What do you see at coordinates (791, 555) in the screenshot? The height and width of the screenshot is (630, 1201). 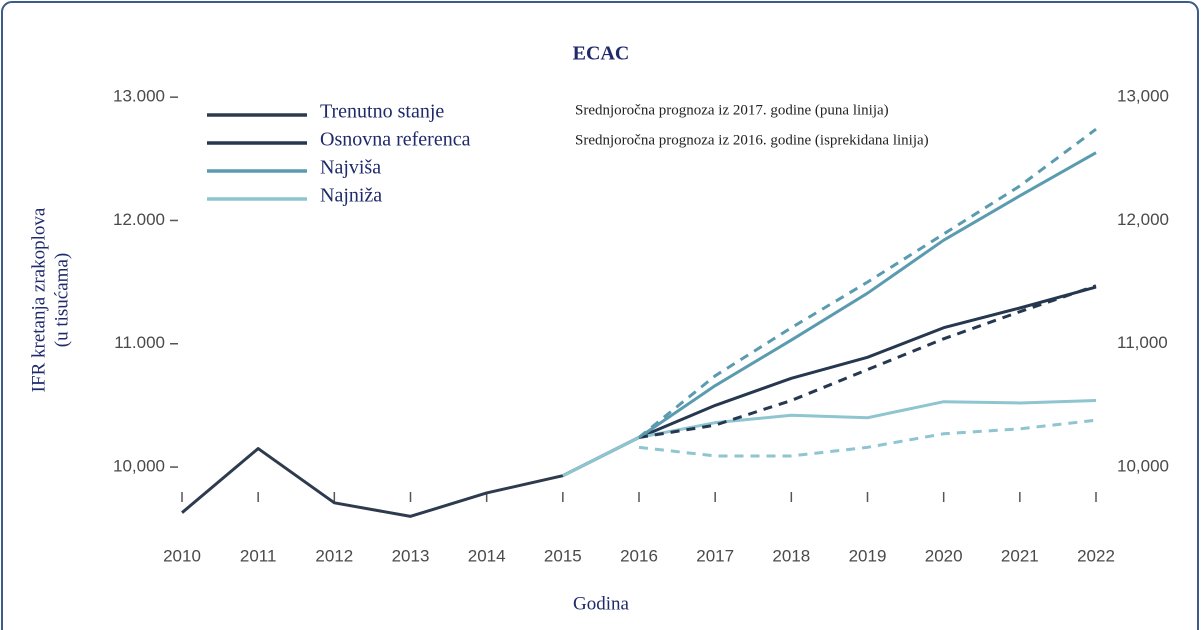 I see `x-tick-label: 2018` at bounding box center [791, 555].